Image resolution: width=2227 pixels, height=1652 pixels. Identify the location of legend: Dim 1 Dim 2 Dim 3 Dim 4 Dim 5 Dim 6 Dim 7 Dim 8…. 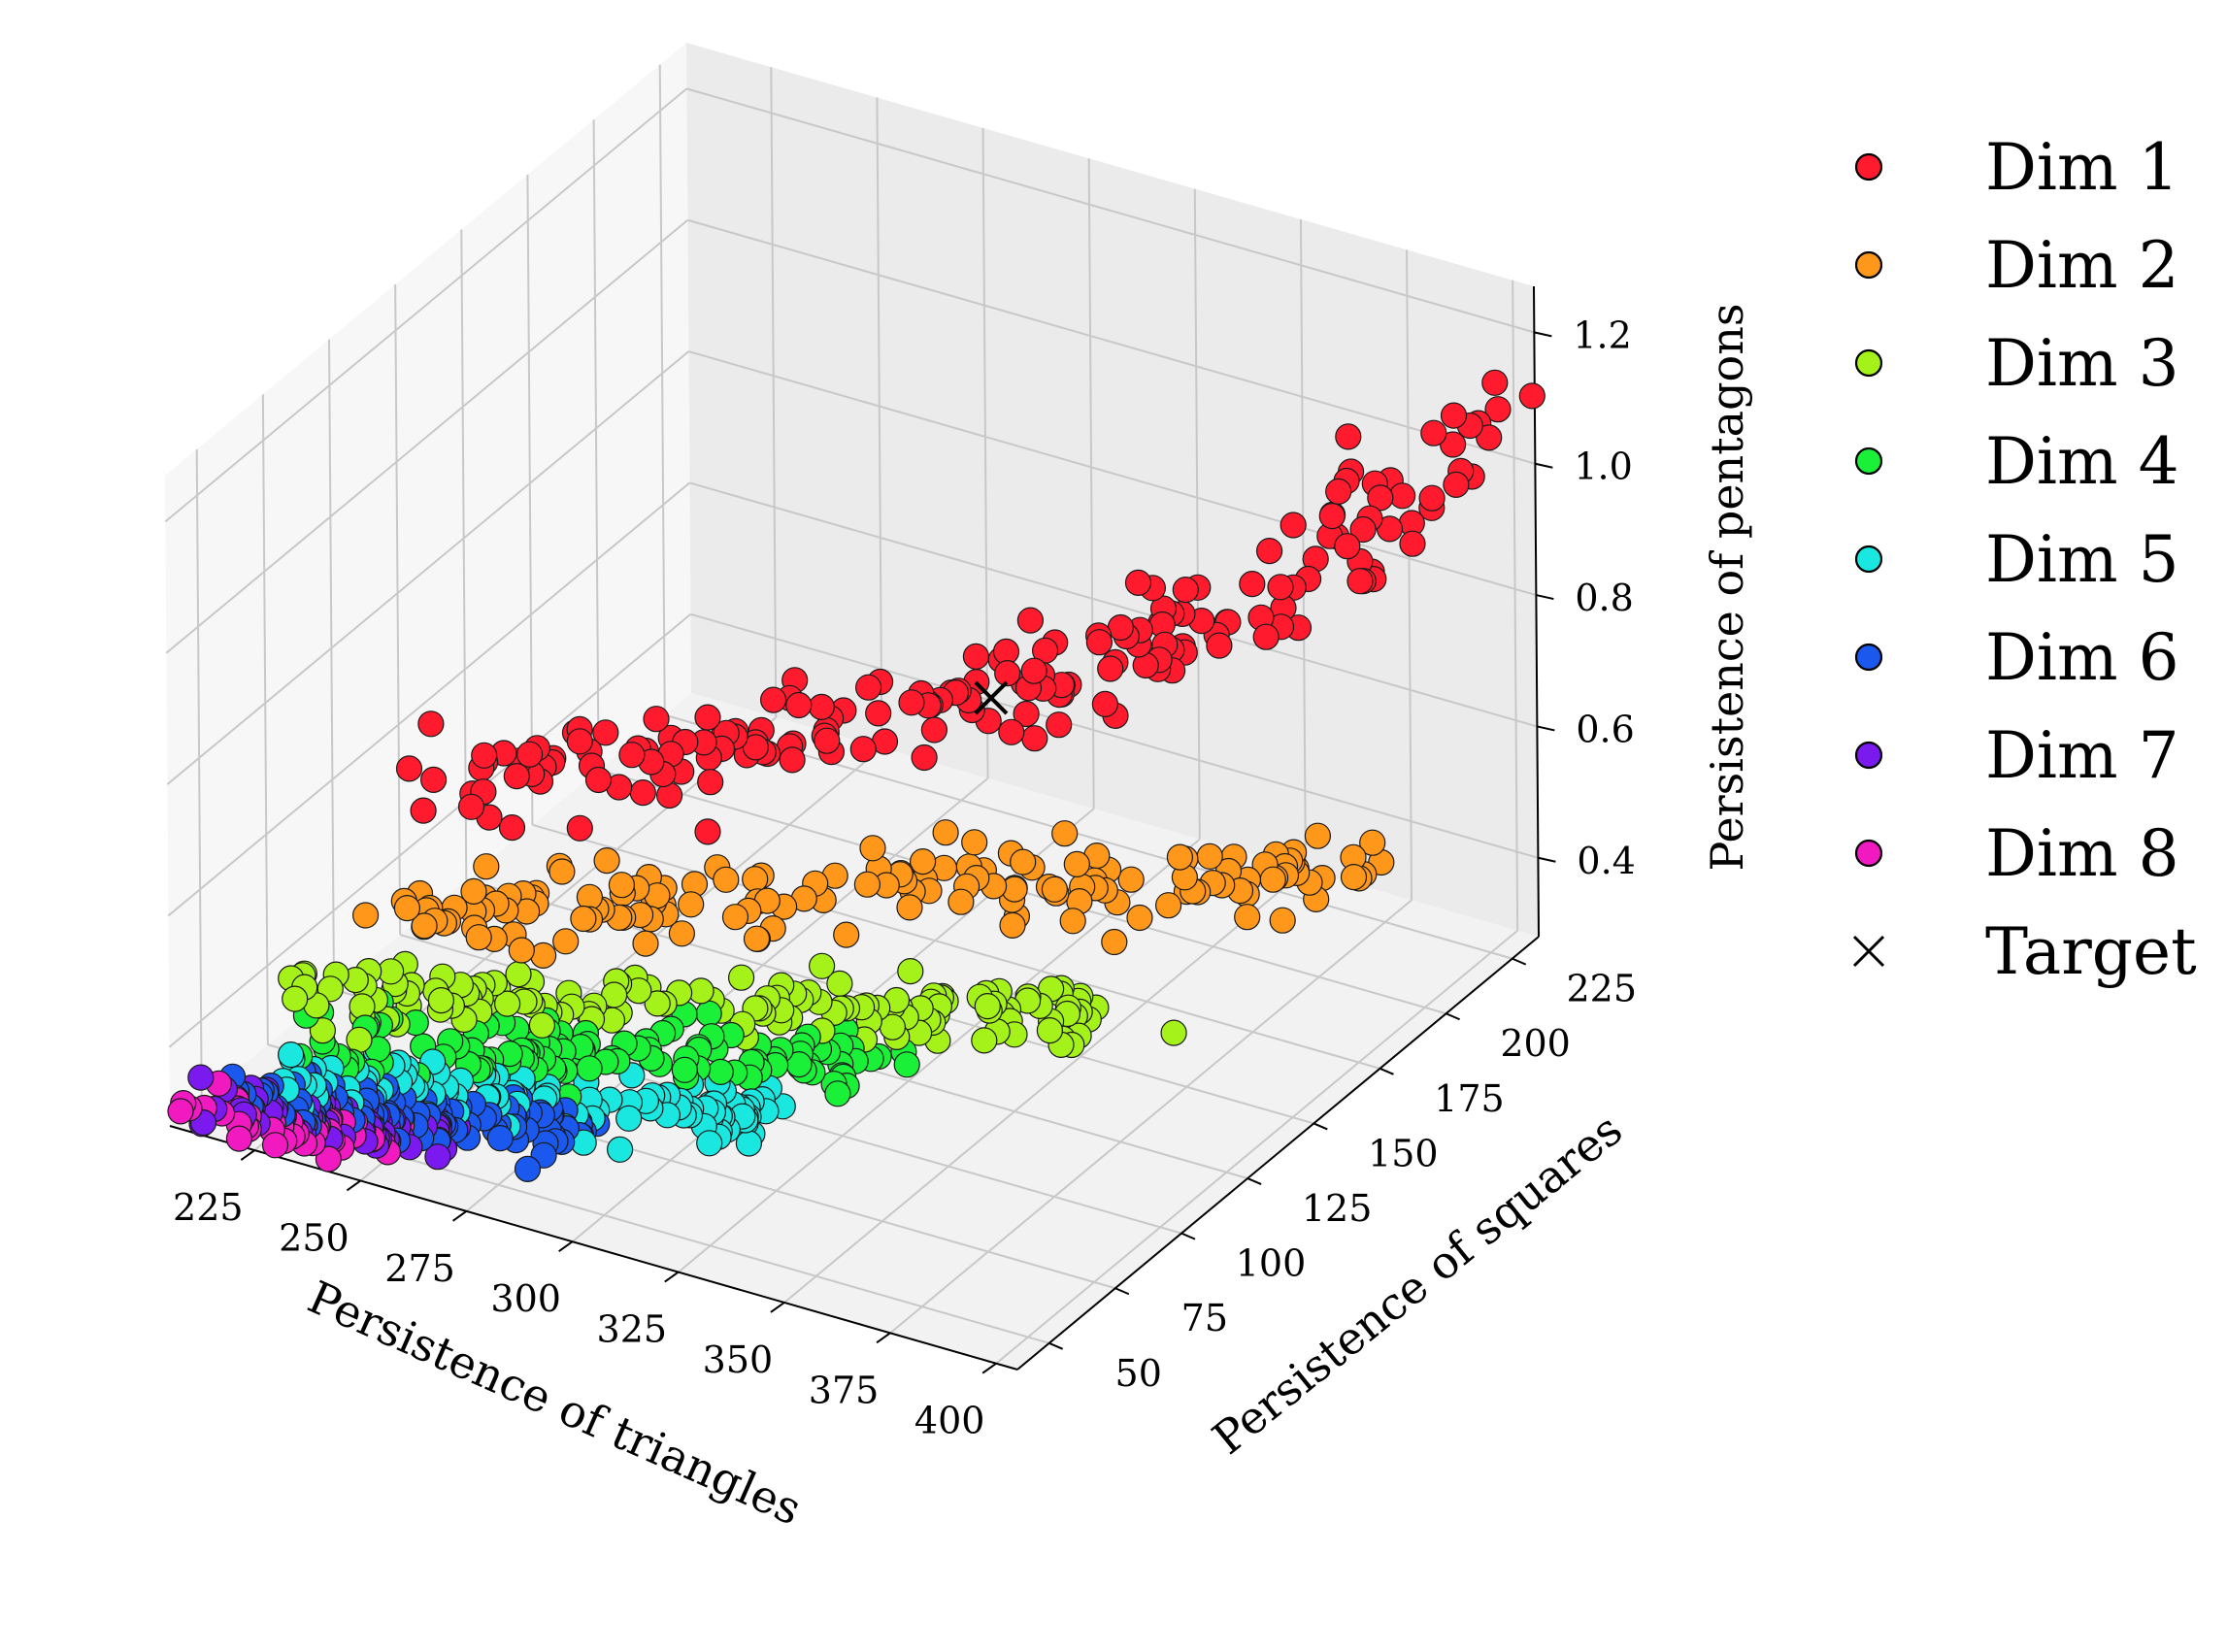
(2024, 559).